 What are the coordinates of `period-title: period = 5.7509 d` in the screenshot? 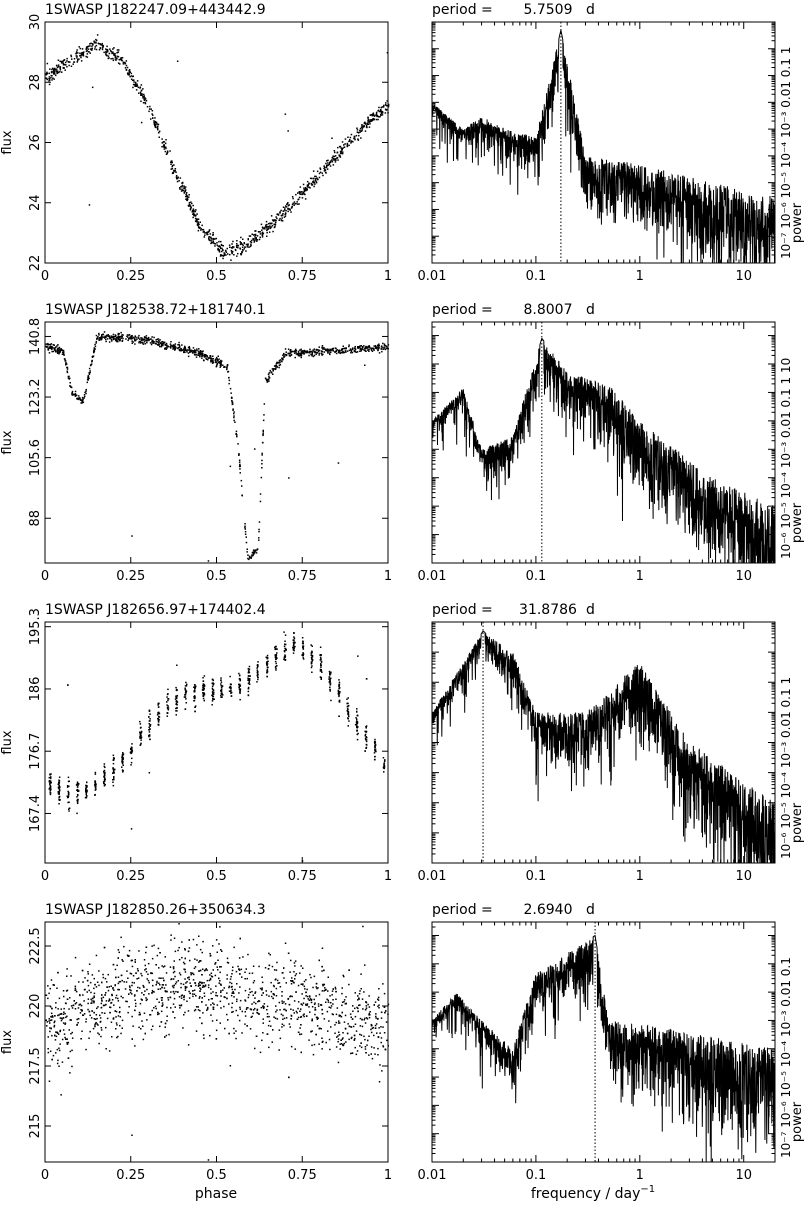 It's located at (513, 10).